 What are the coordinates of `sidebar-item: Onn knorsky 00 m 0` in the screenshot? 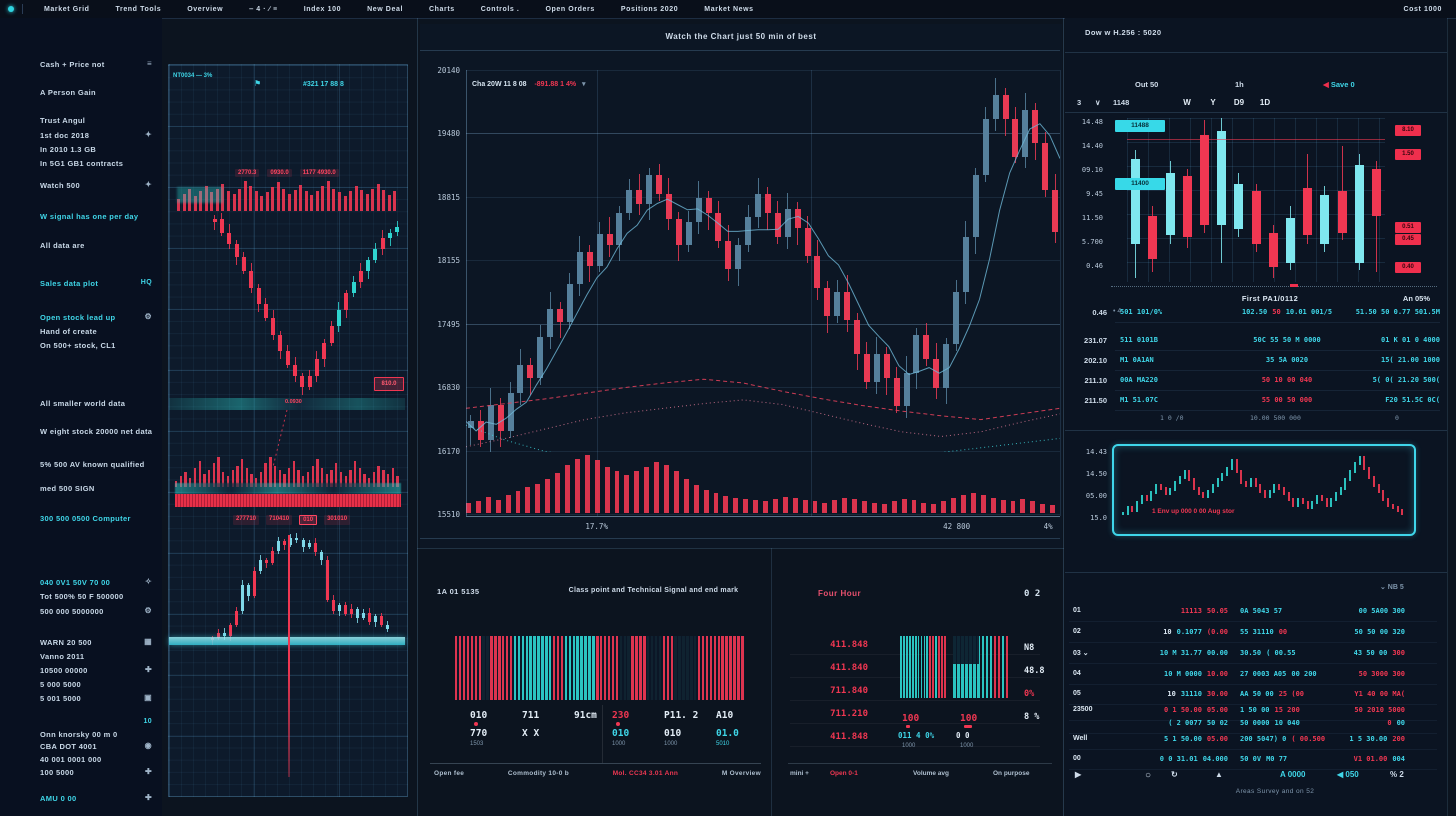 It's located at (98, 735).